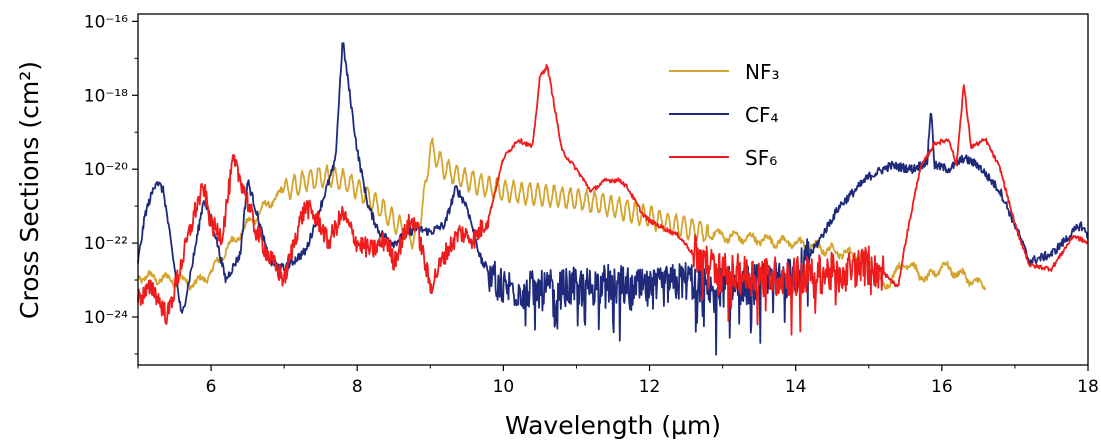 This screenshot has width=1101, height=441. I want to click on x-tick-label: 12, so click(650, 387).